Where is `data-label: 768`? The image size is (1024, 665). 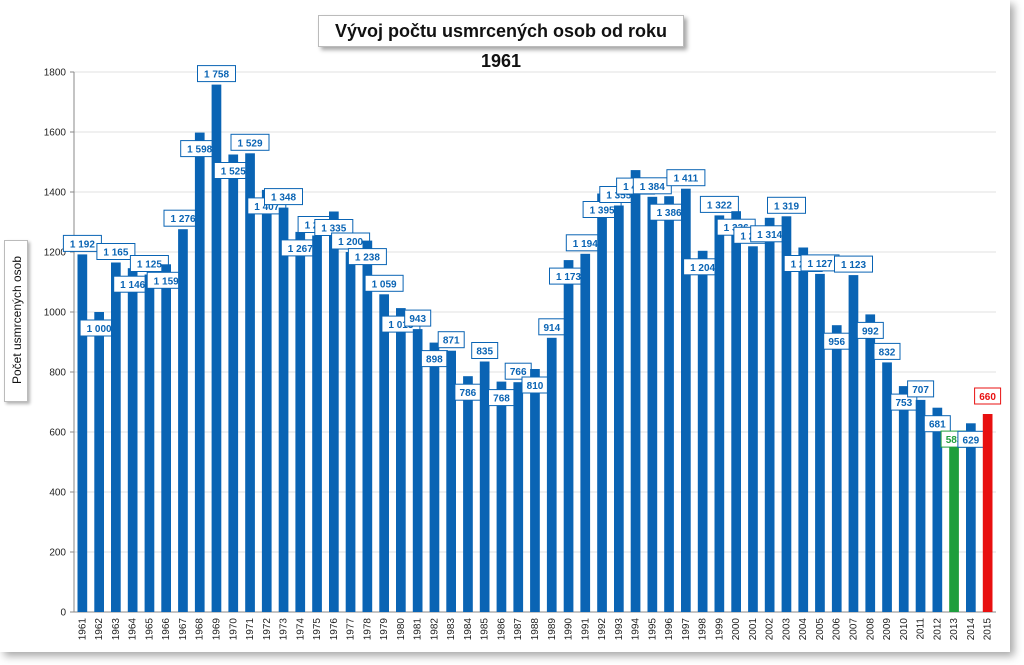
data-label: 768 is located at coordinates (501, 398).